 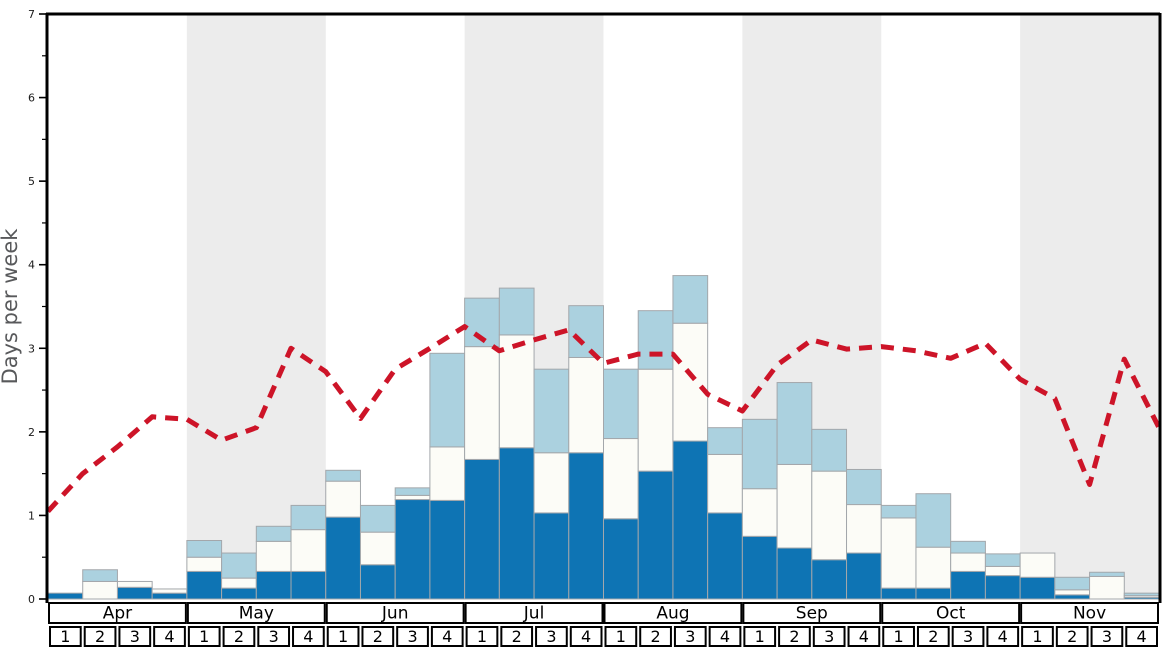 I want to click on month-box-jun, so click(x=395, y=613).